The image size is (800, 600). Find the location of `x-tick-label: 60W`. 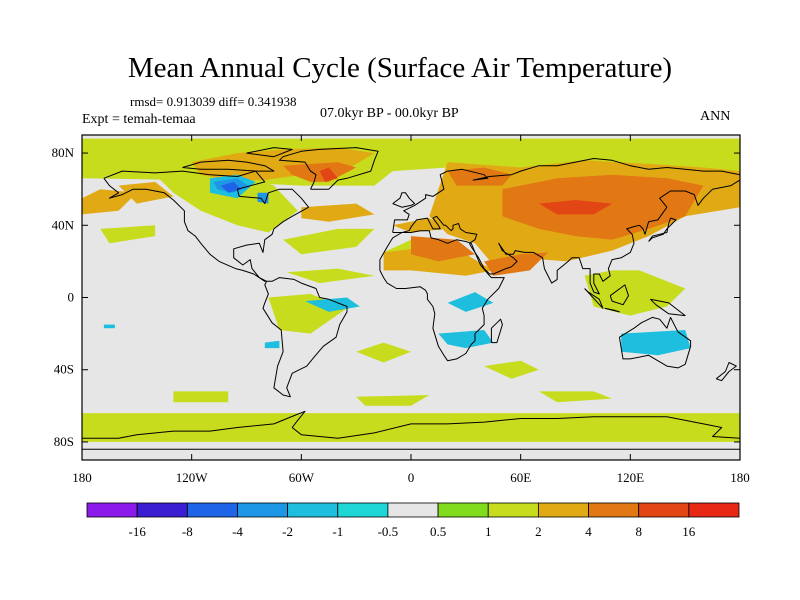

x-tick-label: 60W is located at coordinates (302, 477).